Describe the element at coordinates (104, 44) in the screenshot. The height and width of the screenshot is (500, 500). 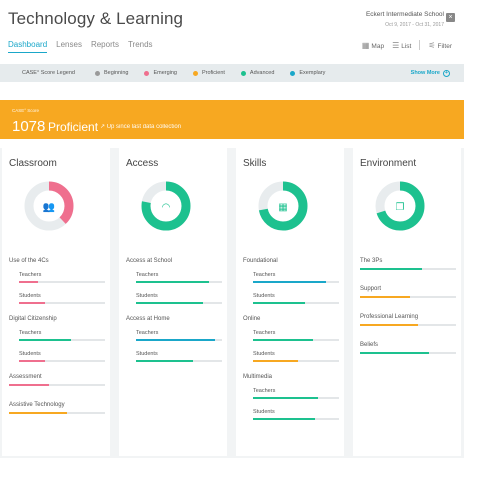
I see `tab-reports: Reports` at that location.